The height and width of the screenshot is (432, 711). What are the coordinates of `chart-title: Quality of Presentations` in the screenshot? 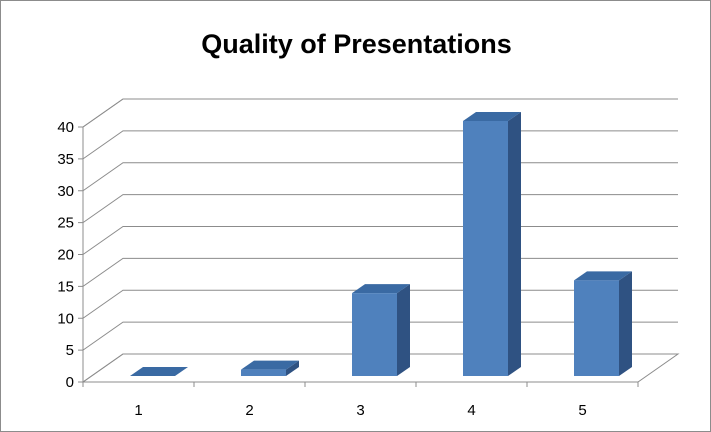 It's located at (356, 44).